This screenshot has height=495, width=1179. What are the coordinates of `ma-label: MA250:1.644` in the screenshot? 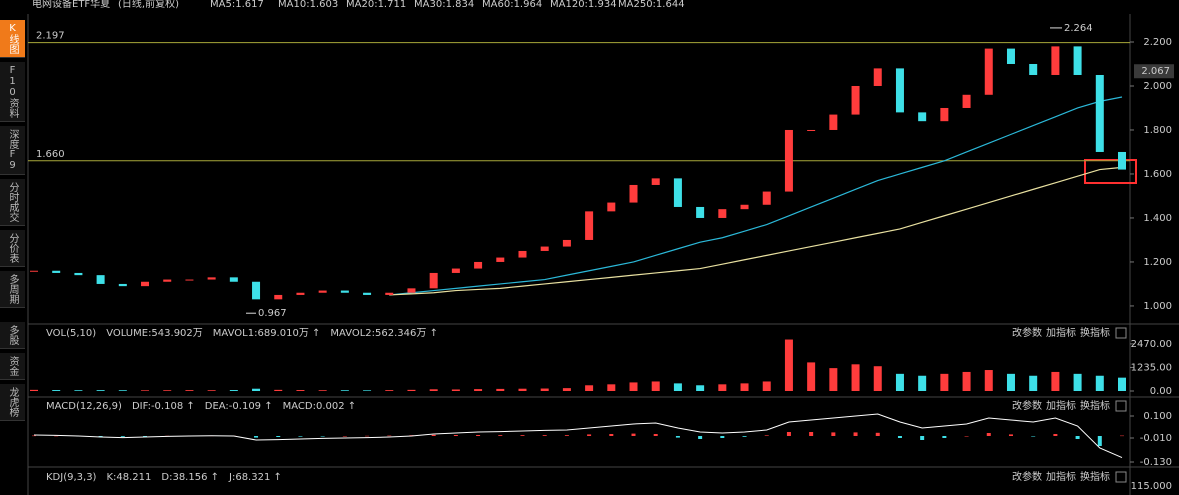 It's located at (651, 5).